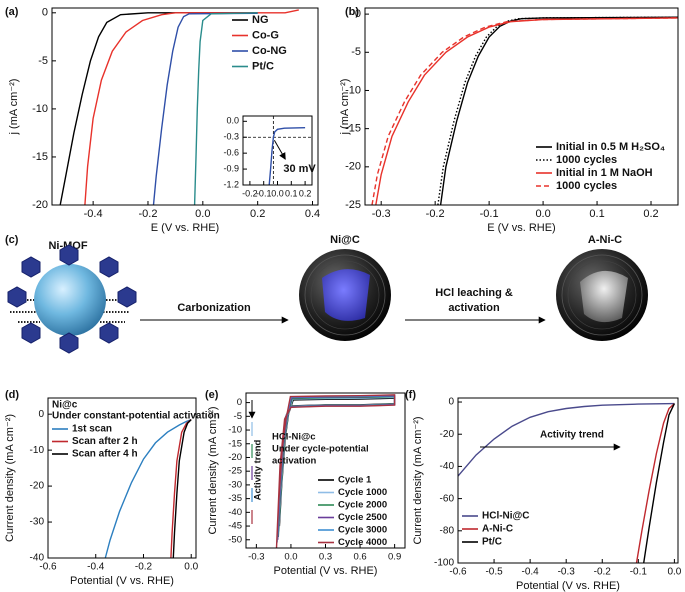 This screenshot has width=685, height=592. What do you see at coordinates (214, 308) in the screenshot?
I see `step-label: Carbonization` at bounding box center [214, 308].